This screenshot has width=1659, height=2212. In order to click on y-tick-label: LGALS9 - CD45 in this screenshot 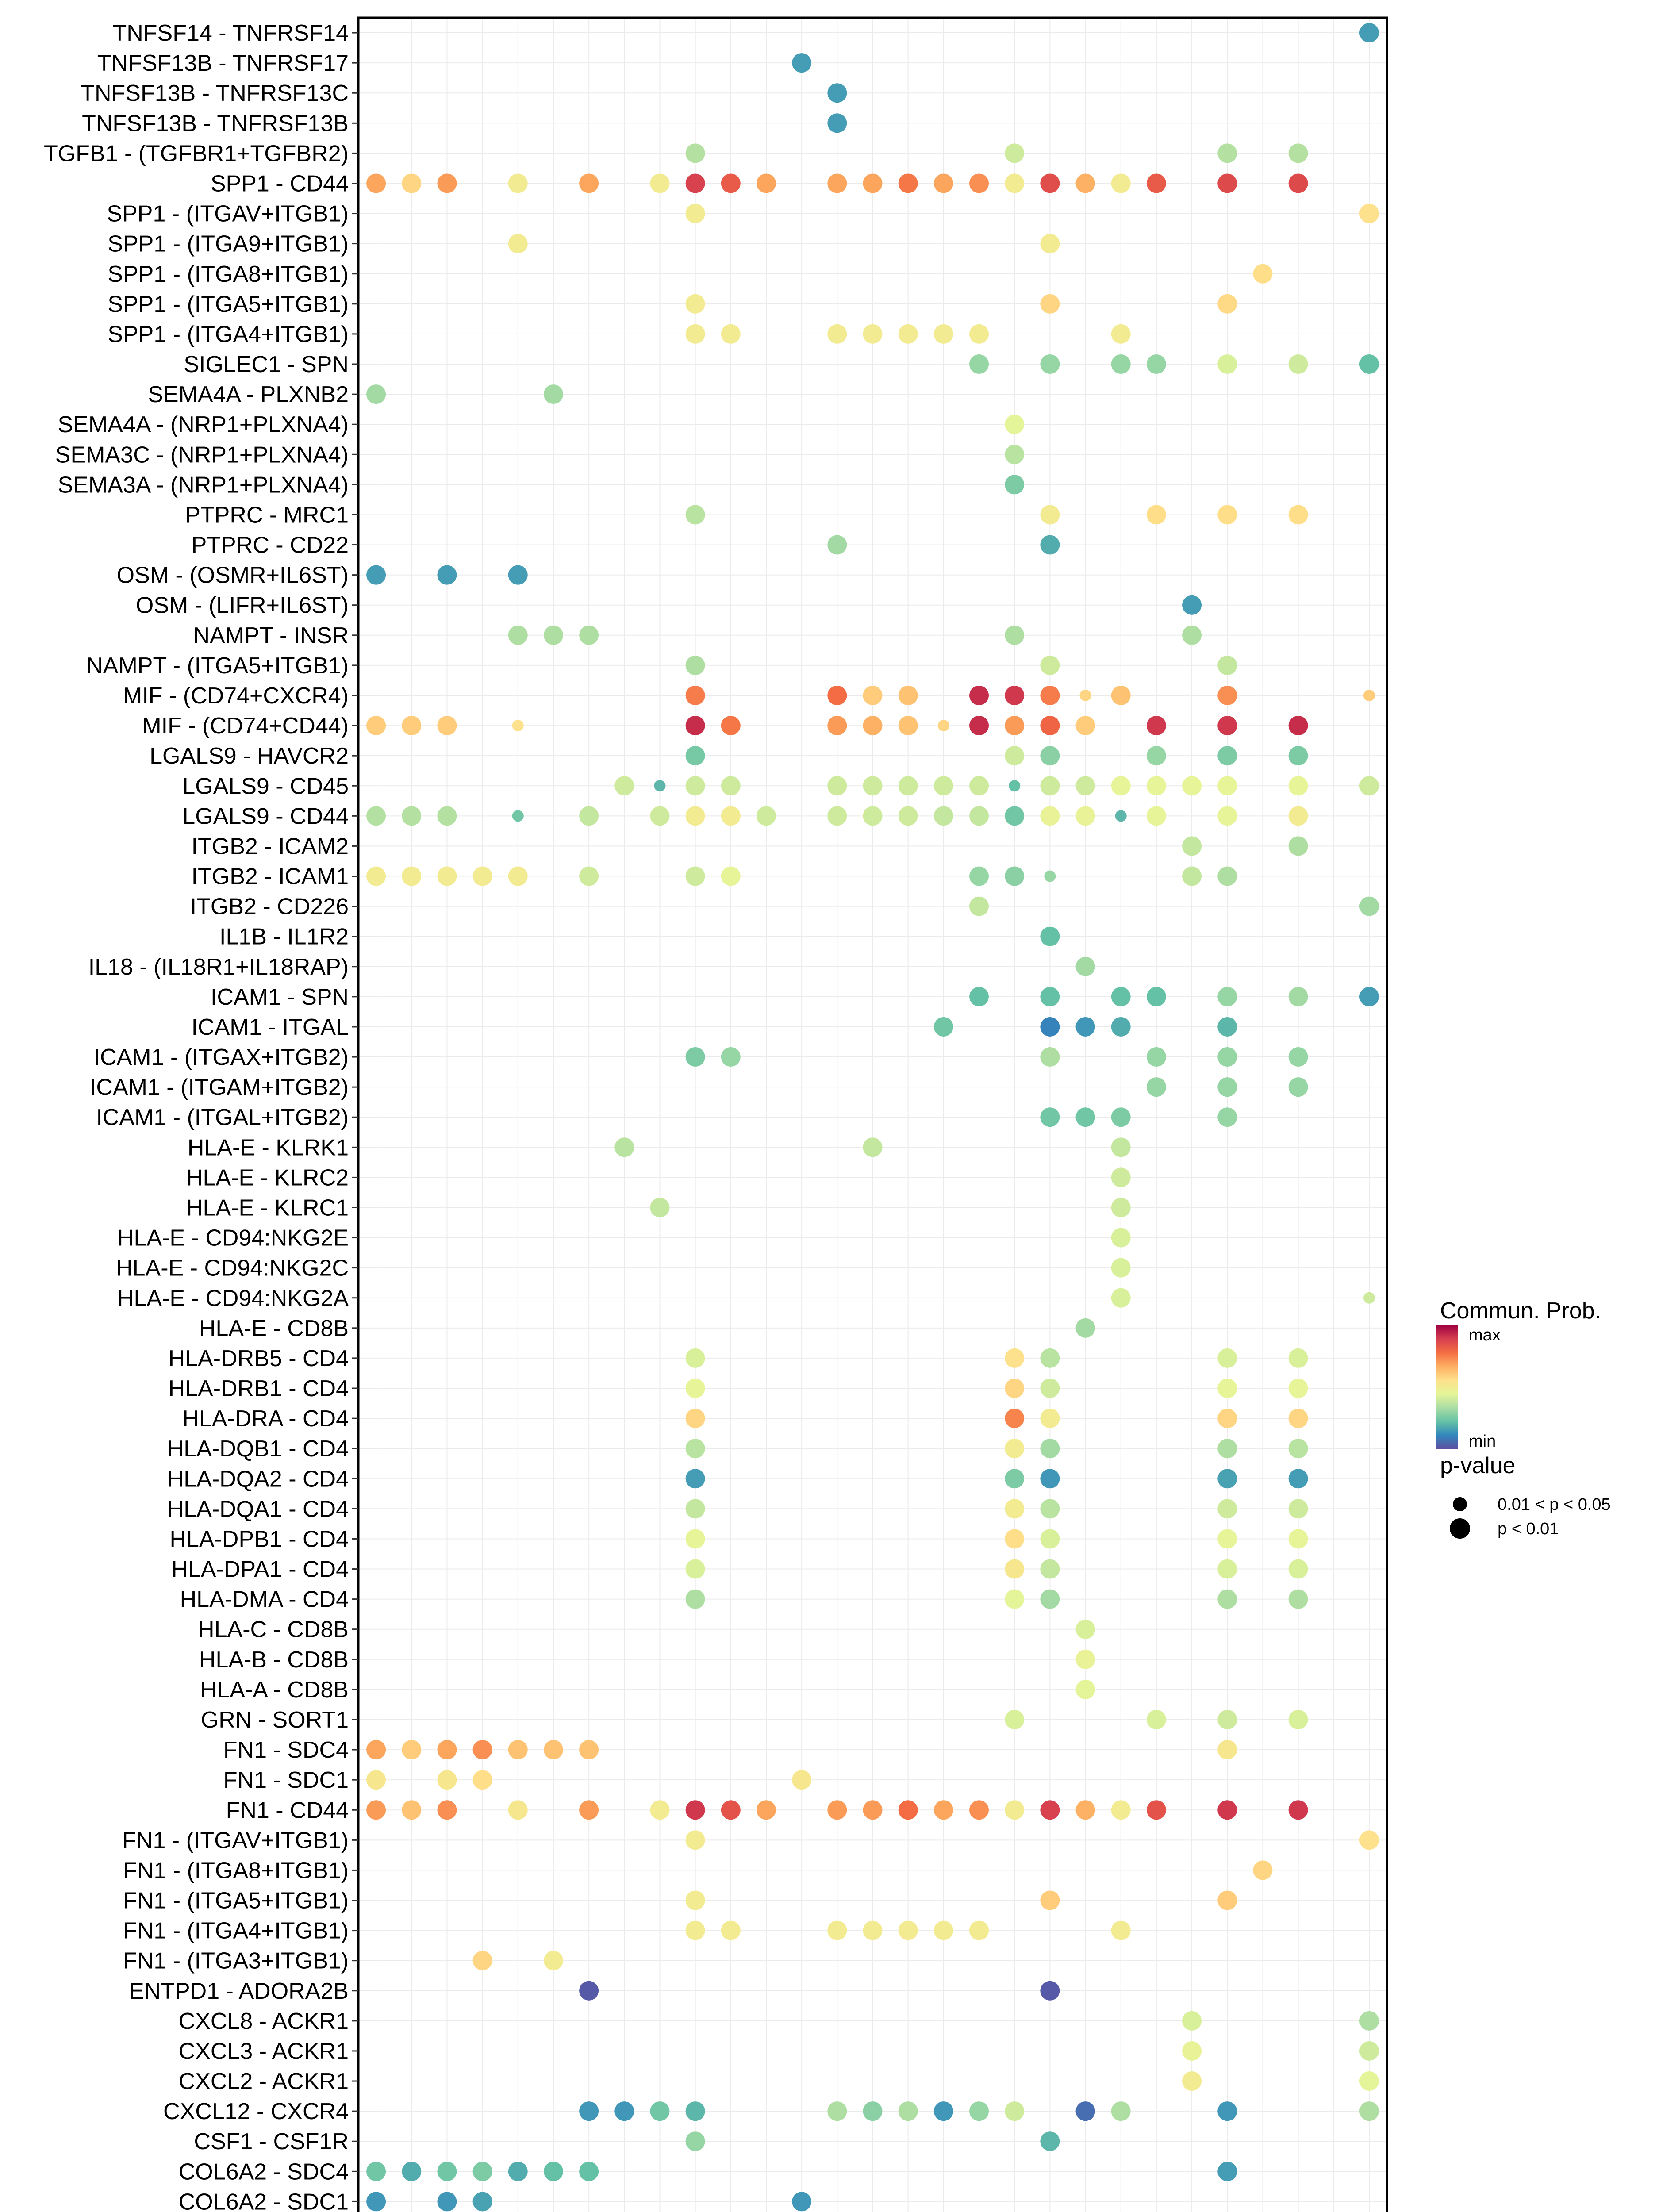, I will do `click(266, 786)`.